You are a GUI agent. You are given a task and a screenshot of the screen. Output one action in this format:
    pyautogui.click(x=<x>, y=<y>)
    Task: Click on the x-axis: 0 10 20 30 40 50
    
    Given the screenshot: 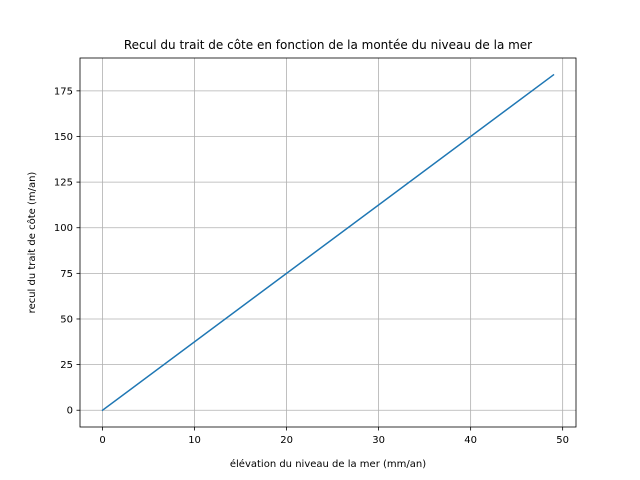 What is the action you would take?
    pyautogui.click(x=334, y=436)
    